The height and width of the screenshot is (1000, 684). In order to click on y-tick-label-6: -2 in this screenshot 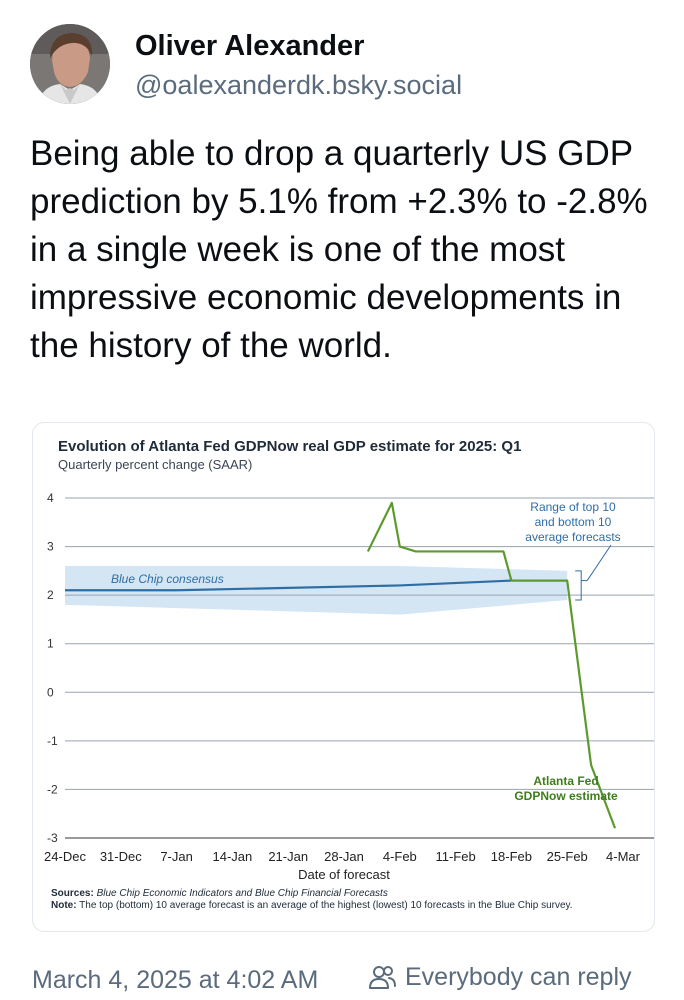, I will do `click(52, 789)`.